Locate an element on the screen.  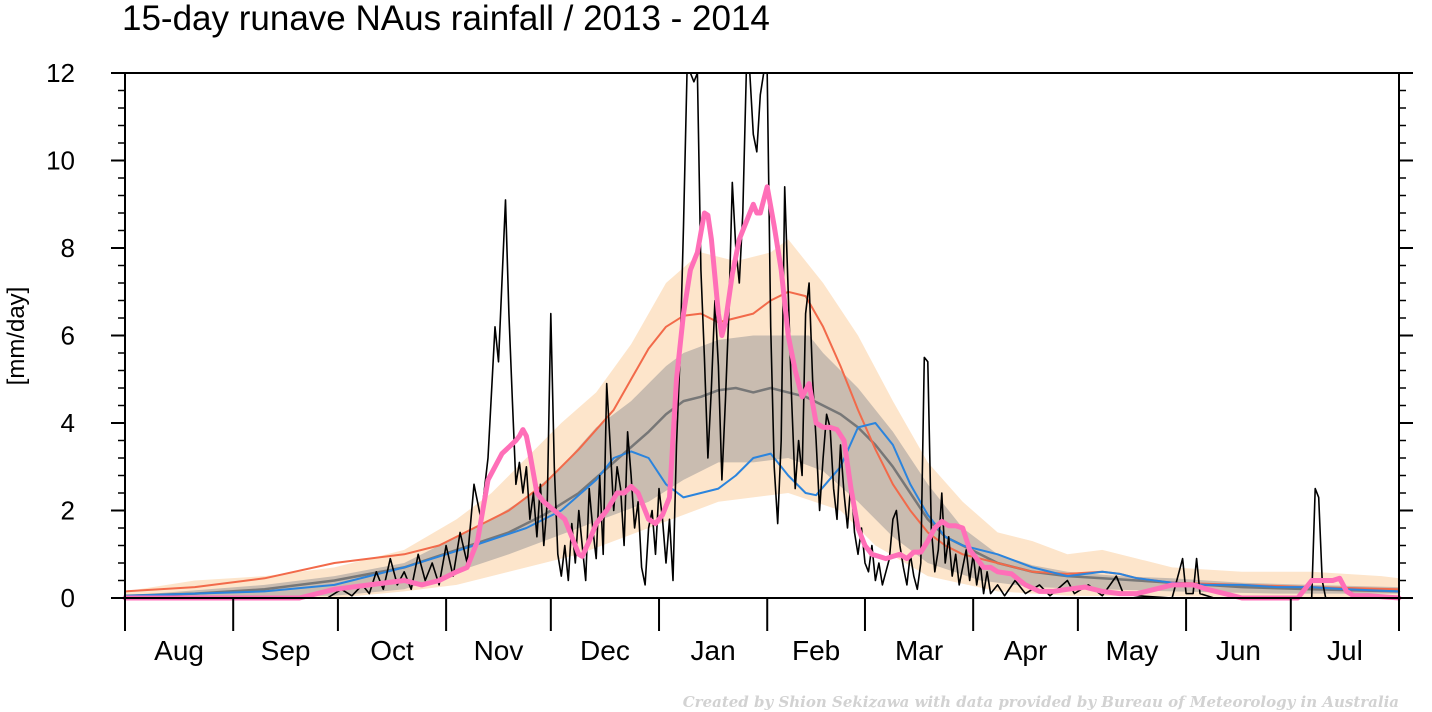
y-tick-label: 2 is located at coordinates (68, 511).